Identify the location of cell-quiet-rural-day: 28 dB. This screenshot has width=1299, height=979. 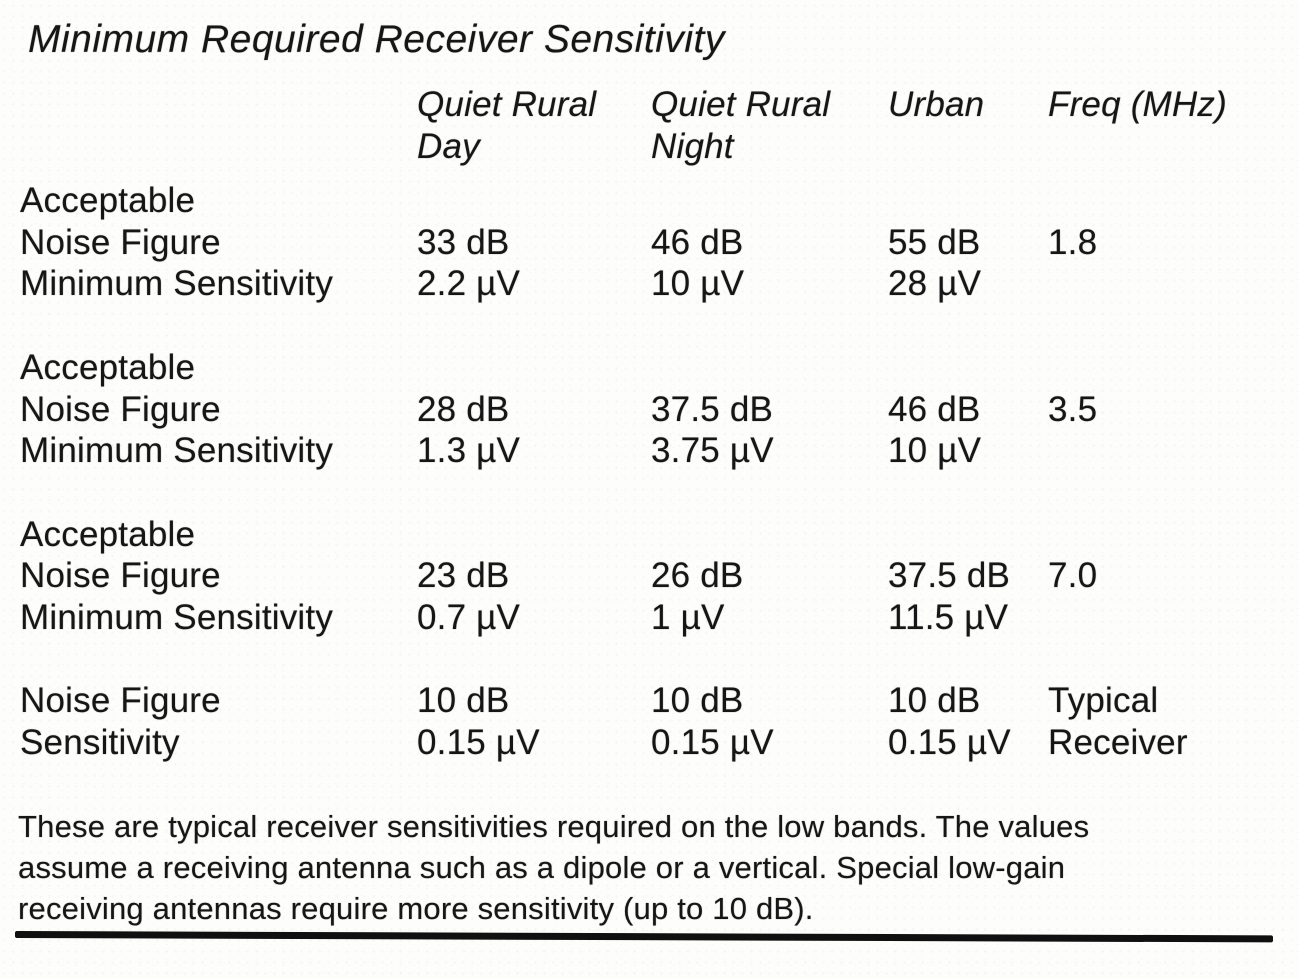
(463, 409).